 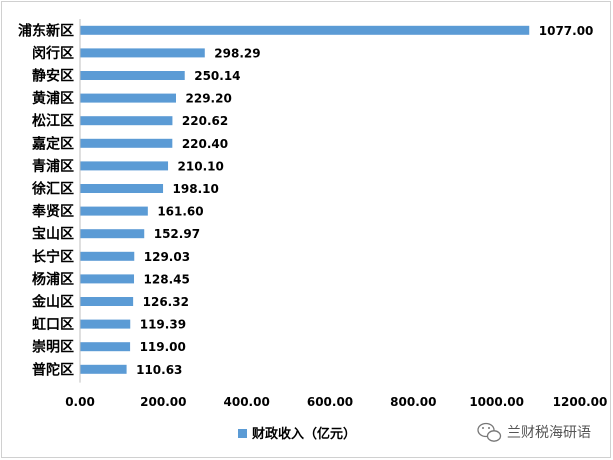 What do you see at coordinates (53, 53) in the screenshot?
I see `category-label: 闵行区` at bounding box center [53, 53].